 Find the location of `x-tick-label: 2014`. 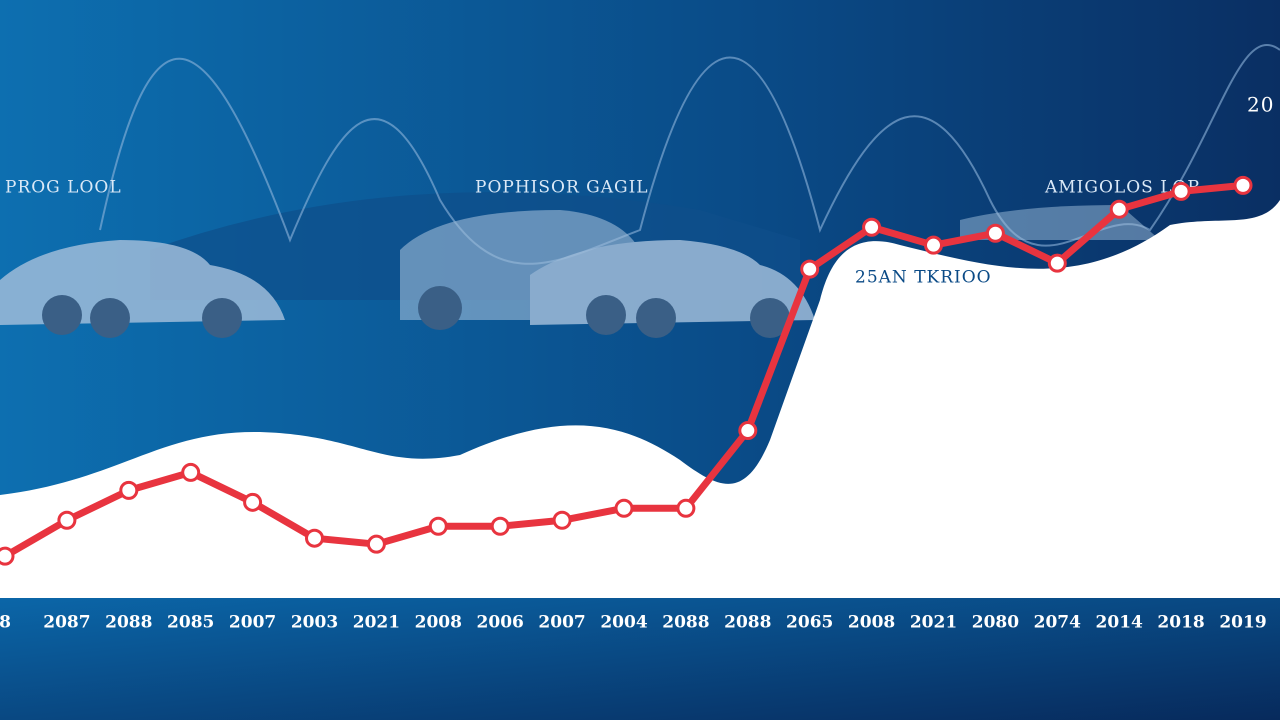

x-tick-label: 2014 is located at coordinates (1119, 623).